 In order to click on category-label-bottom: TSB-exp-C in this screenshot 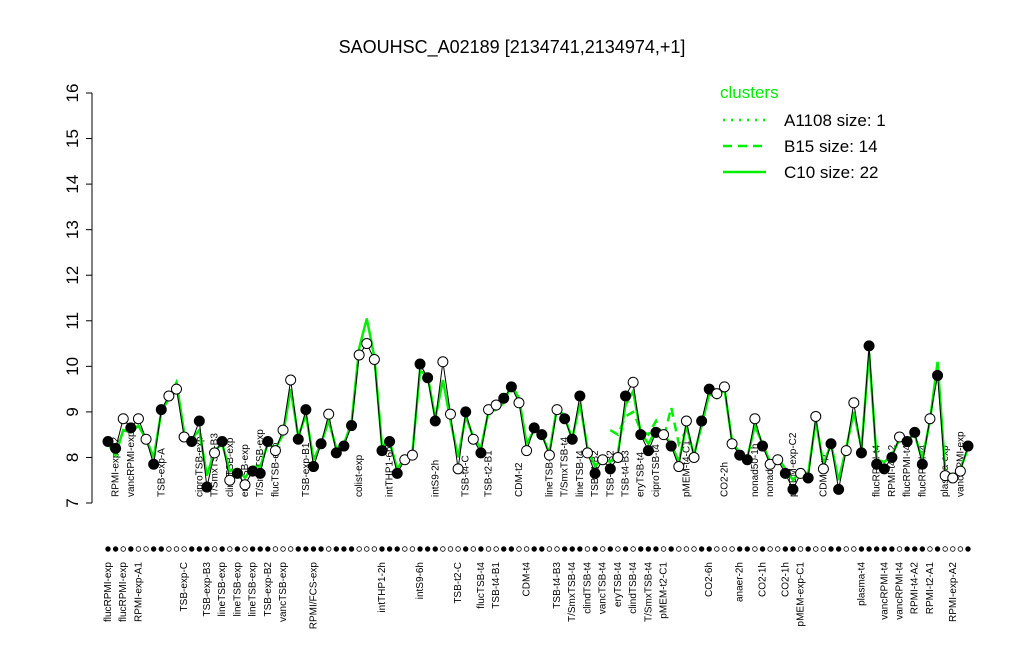, I will do `click(184, 586)`.